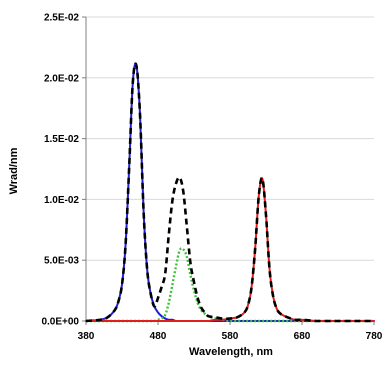 Image resolution: width=383 pixels, height=376 pixels. Describe the element at coordinates (61, 261) in the screenshot. I see `y-tick-label: 5.0E-03` at that location.